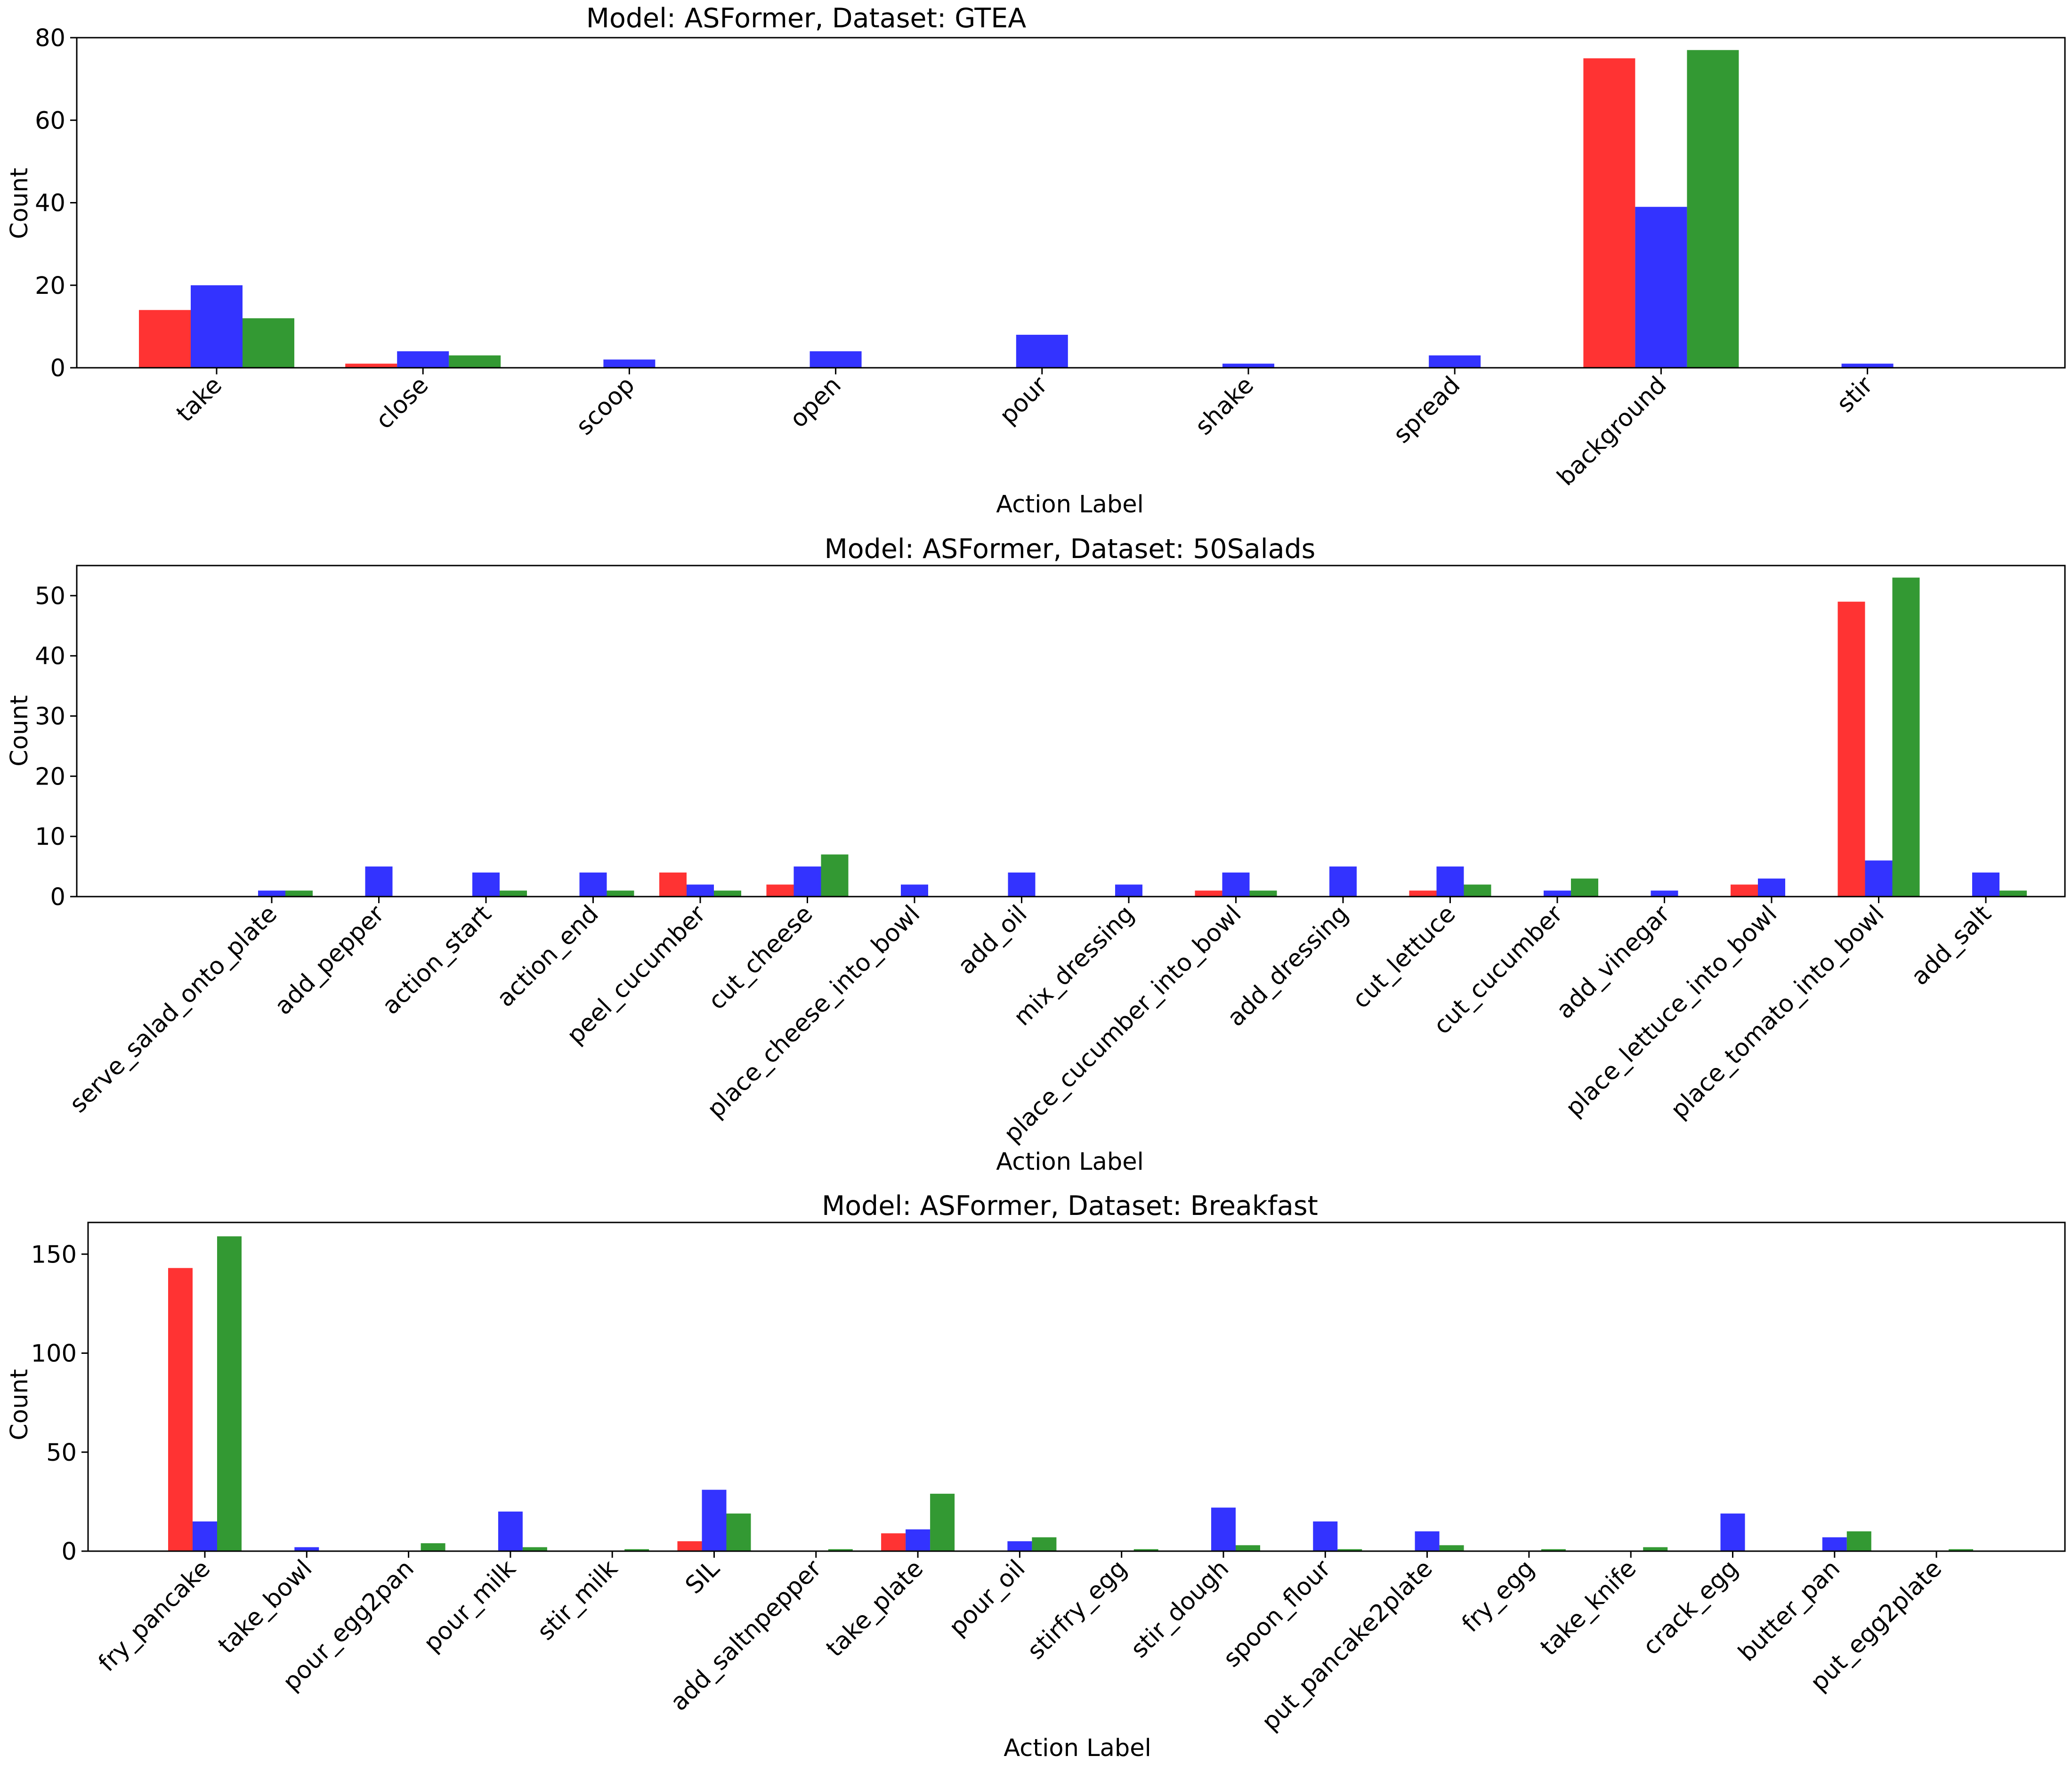 Image resolution: width=2072 pixels, height=1772 pixels. Describe the element at coordinates (1042, 351) in the screenshot. I see `bar-blue-pour` at that location.